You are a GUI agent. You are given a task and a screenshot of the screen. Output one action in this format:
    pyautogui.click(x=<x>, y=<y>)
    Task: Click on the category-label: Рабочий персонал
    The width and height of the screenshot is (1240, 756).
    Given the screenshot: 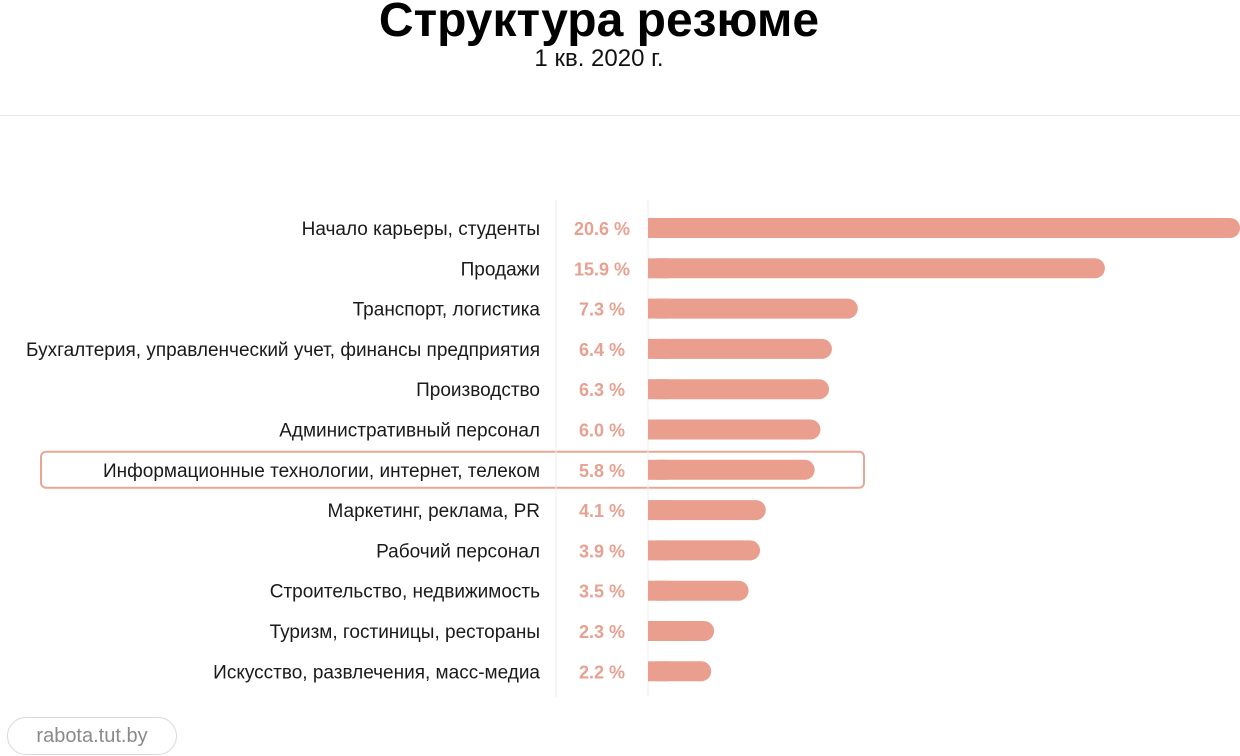 What is the action you would take?
    pyautogui.click(x=458, y=551)
    